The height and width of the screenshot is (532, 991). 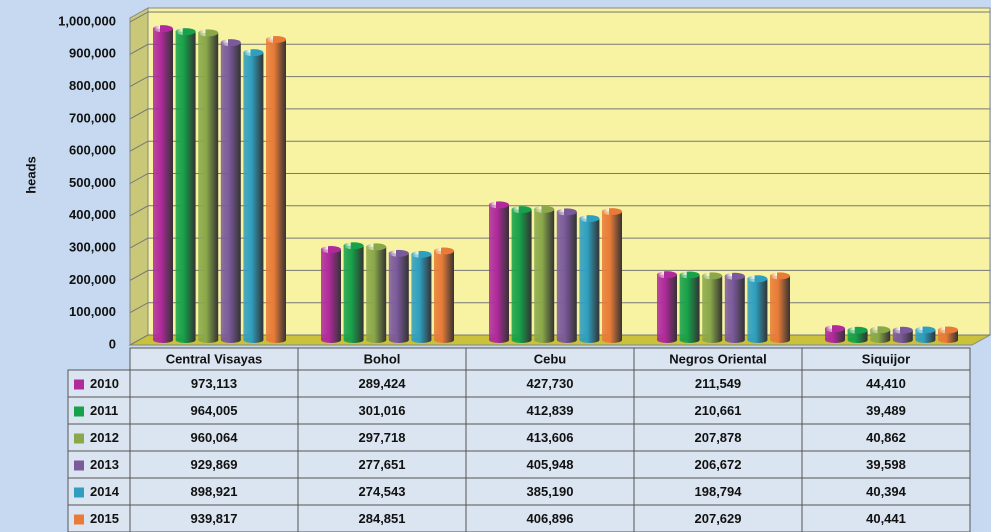 What do you see at coordinates (92, 53) in the screenshot?
I see `y-tick-label: 900,000` at bounding box center [92, 53].